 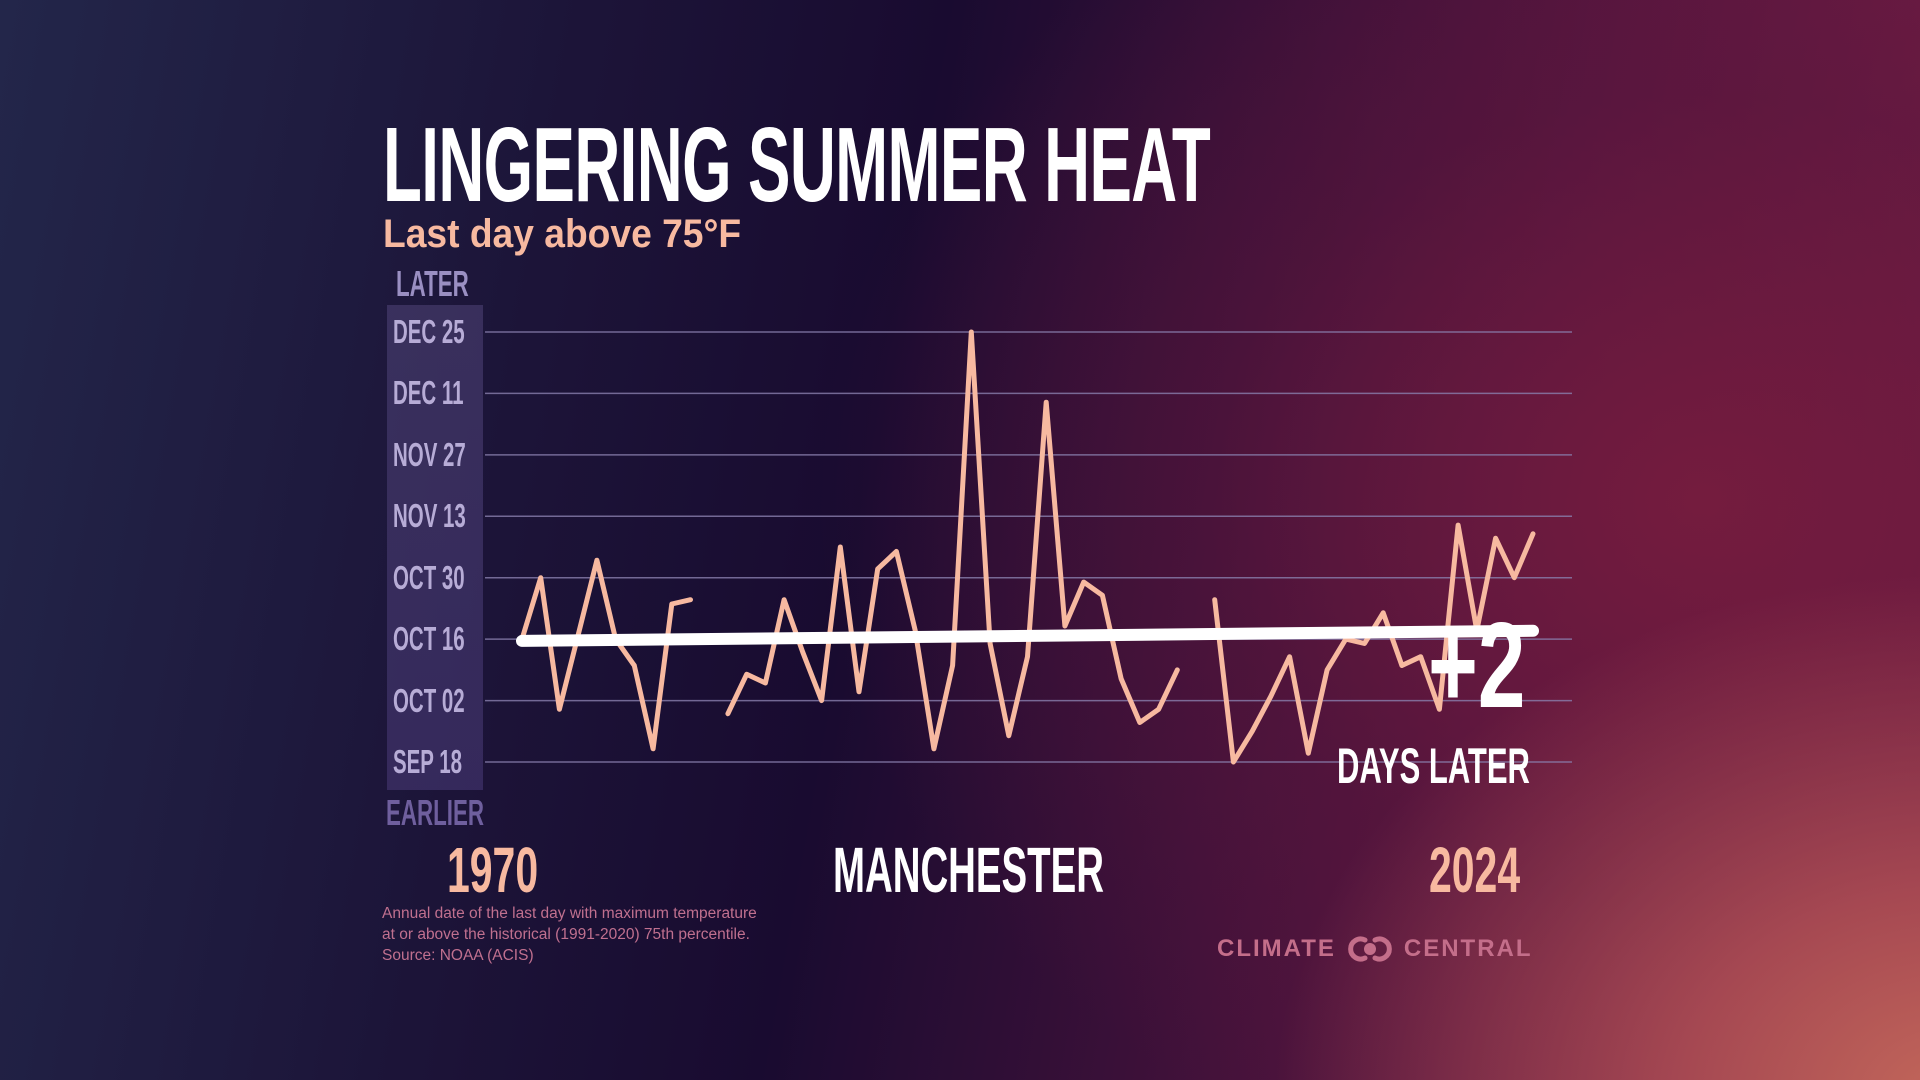 What do you see at coordinates (429, 454) in the screenshot?
I see `y-tick-label: NOV 27` at bounding box center [429, 454].